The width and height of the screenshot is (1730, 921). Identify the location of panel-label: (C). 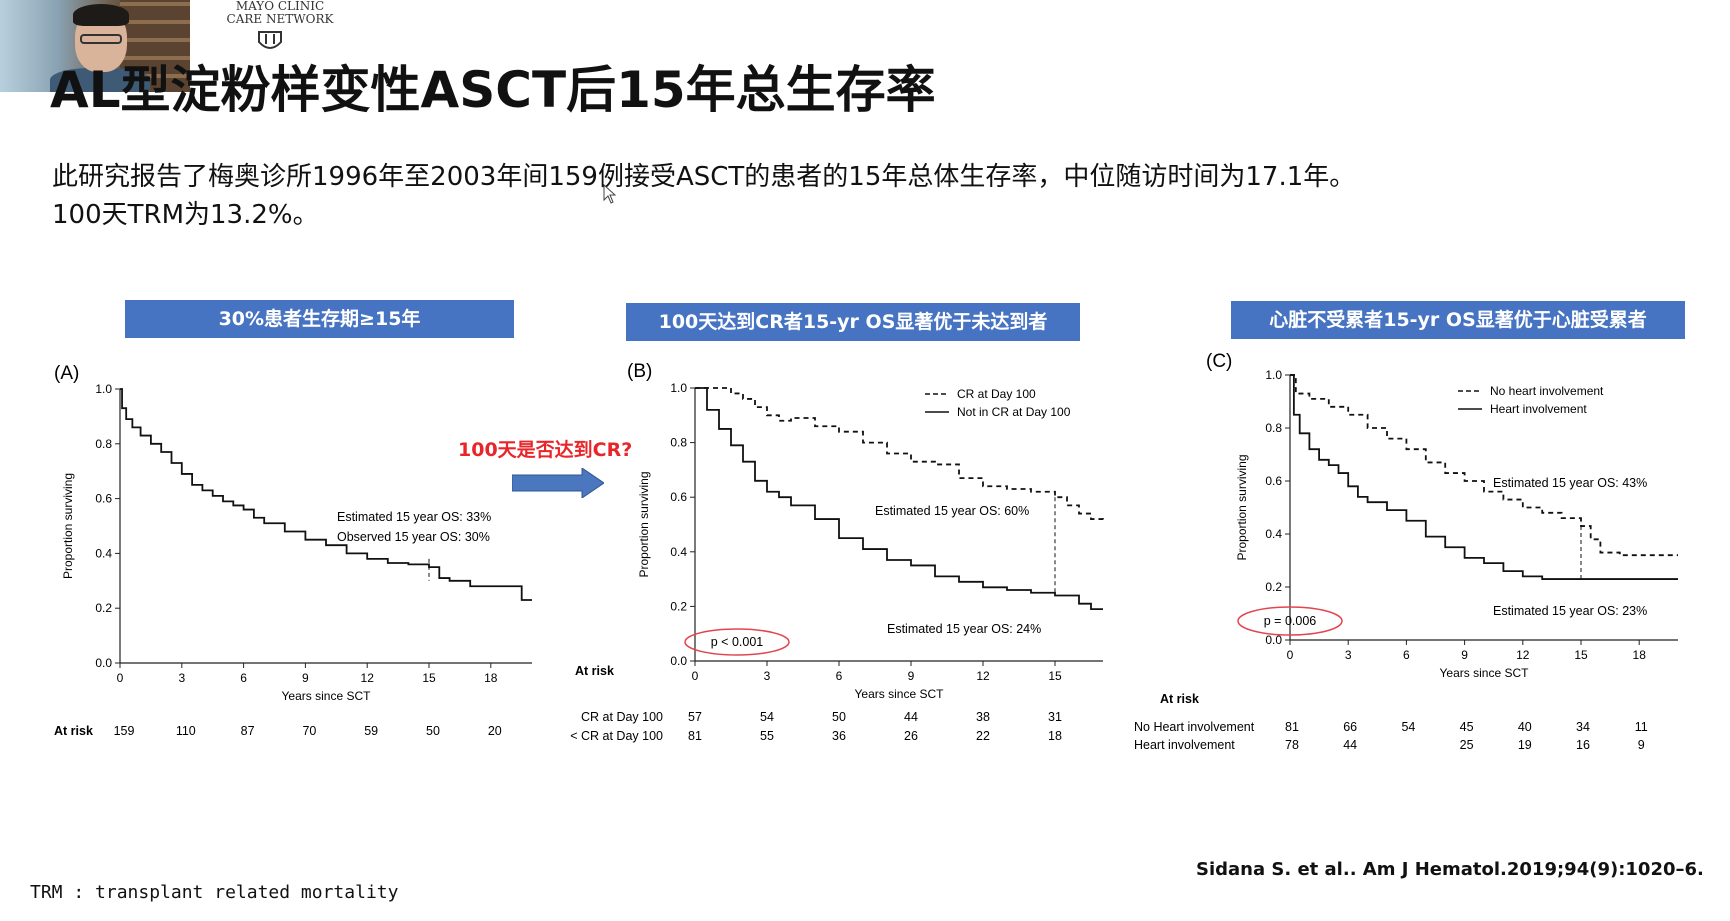
(1219, 361).